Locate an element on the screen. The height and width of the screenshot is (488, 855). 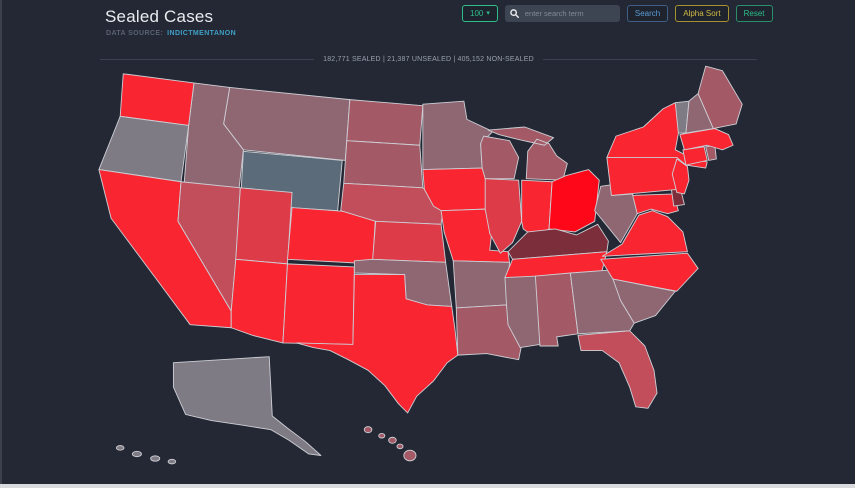
state-illinois is located at coordinates (503, 216).